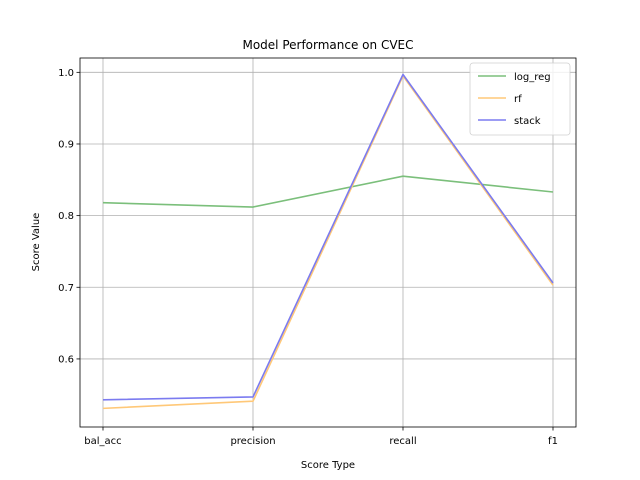 The width and height of the screenshot is (640, 480). What do you see at coordinates (328, 465) in the screenshot?
I see `x-axis-title: Score Type` at bounding box center [328, 465].